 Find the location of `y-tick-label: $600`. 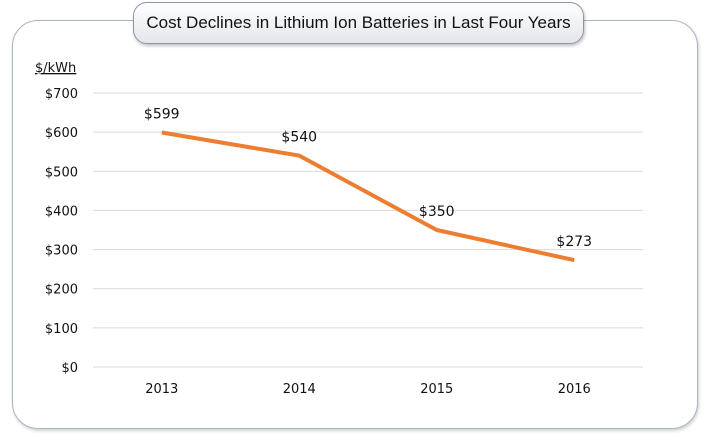

y-tick-label: $600 is located at coordinates (61, 133).